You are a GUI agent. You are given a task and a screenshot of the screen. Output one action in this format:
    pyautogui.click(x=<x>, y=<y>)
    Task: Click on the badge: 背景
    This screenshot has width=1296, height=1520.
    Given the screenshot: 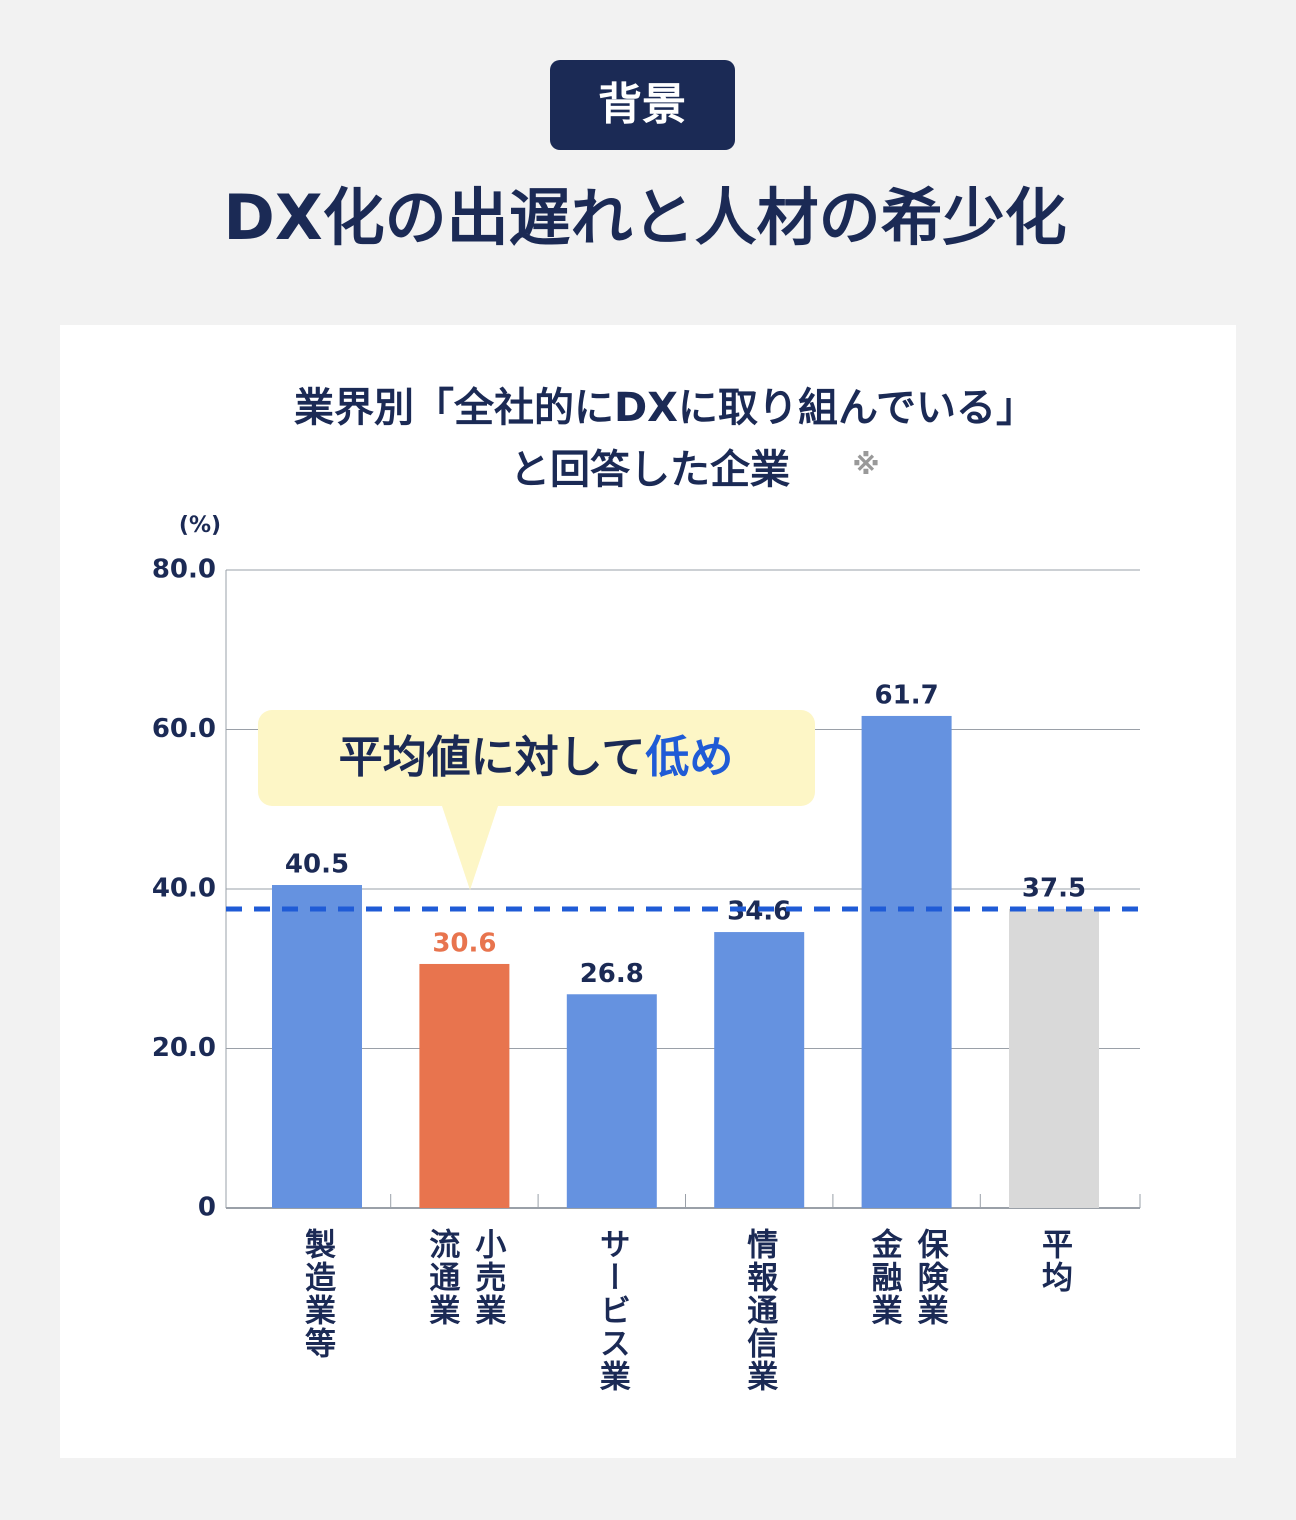 What is the action you would take?
    pyautogui.click(x=642, y=104)
    